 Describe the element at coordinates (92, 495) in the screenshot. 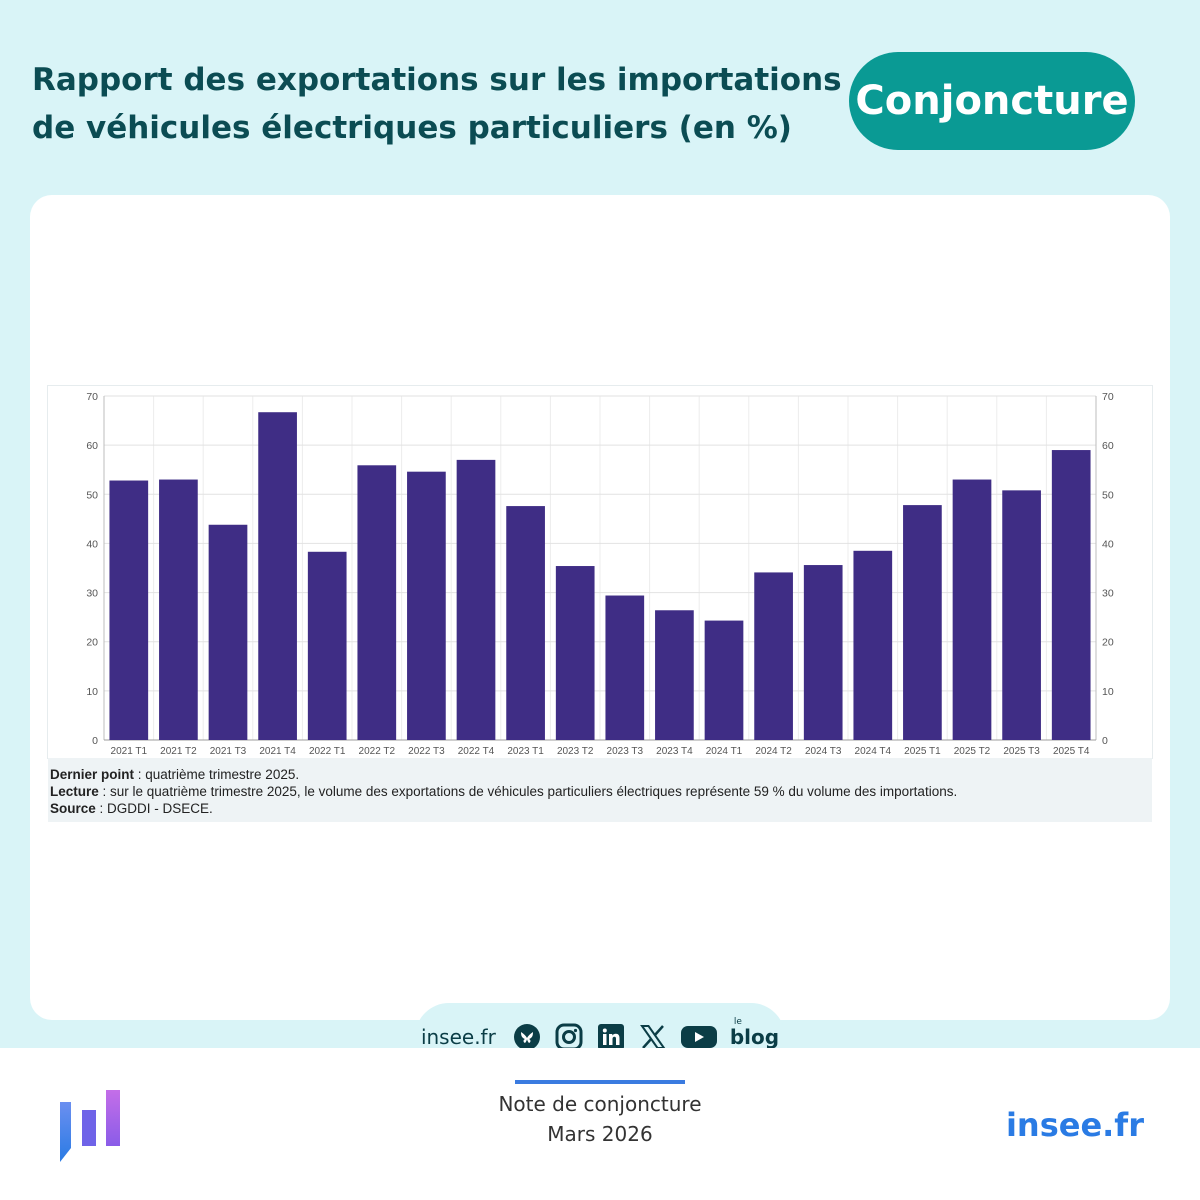

I see `y-tick-label-left: 50` at that location.